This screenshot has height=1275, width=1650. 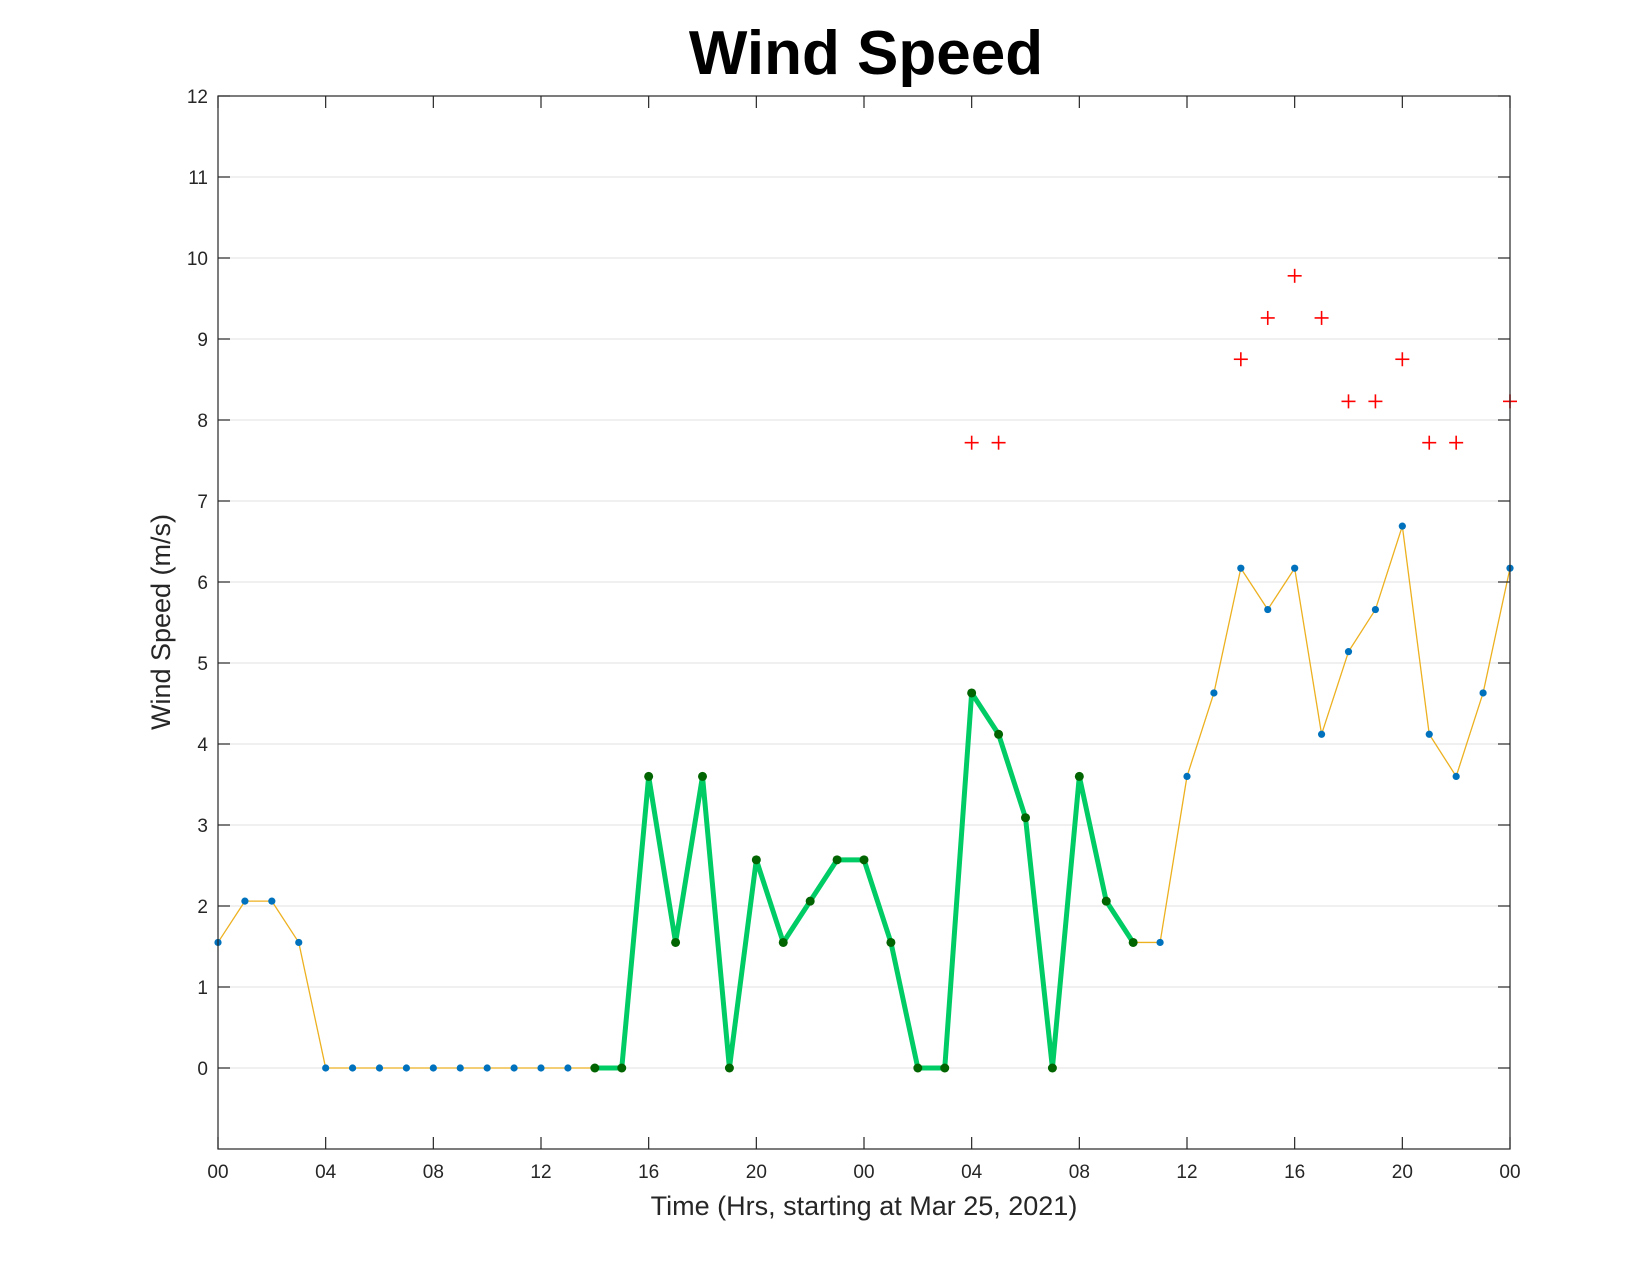 I want to click on x-axis-label: Time (Hrs, starting at Mar 25, 2021), so click(x=864, y=1206).